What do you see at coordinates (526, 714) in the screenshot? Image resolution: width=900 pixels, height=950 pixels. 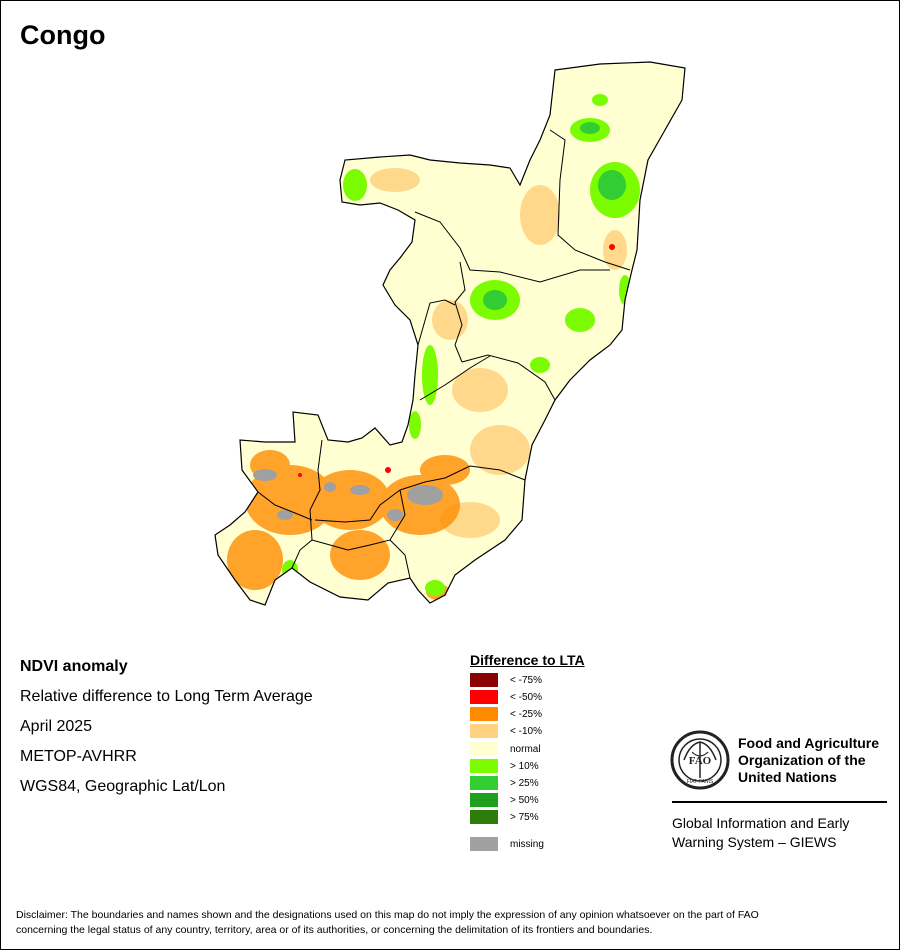 I see `legend-label: < -25%` at bounding box center [526, 714].